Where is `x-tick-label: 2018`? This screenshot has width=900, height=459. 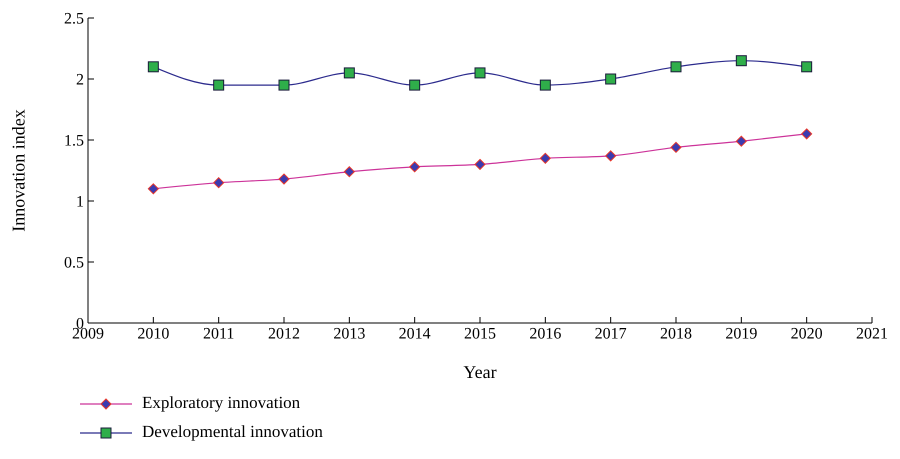 x-tick-label: 2018 is located at coordinates (676, 333).